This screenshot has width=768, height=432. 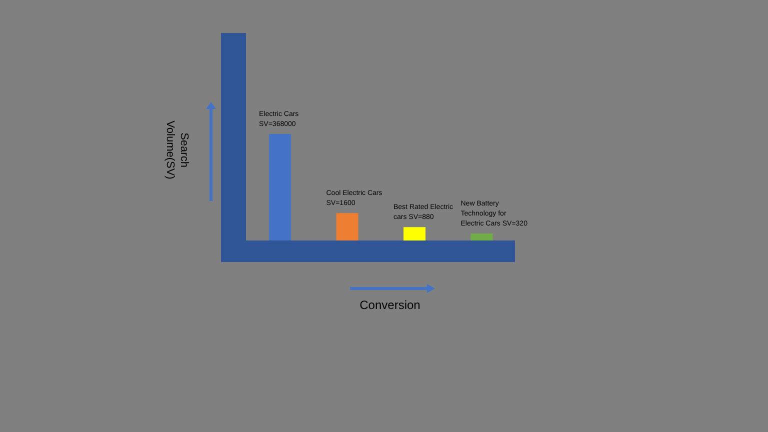 What do you see at coordinates (390, 305) in the screenshot?
I see `x-axis-title: Conversion` at bounding box center [390, 305].